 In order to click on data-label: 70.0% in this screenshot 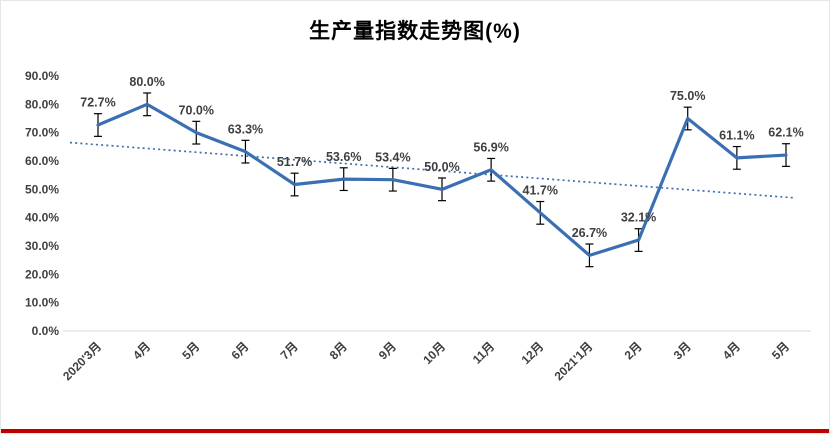, I will do `click(196, 110)`.